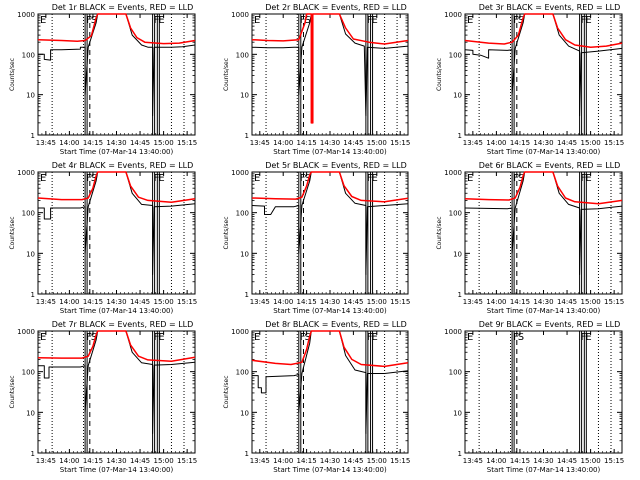 The width and height of the screenshot is (640, 480). What do you see at coordinates (550, 7) in the screenshot?
I see `panel-title: Det 3r BLACK = Events, RED = LLD` at bounding box center [550, 7].